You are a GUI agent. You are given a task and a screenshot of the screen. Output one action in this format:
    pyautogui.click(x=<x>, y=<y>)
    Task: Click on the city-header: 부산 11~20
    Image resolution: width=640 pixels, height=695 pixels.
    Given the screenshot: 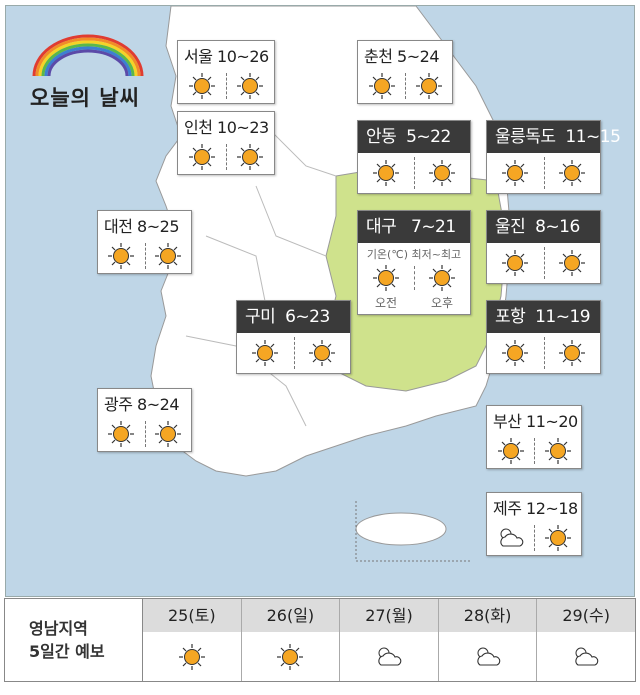 What is the action you would take?
    pyautogui.click(x=534, y=420)
    